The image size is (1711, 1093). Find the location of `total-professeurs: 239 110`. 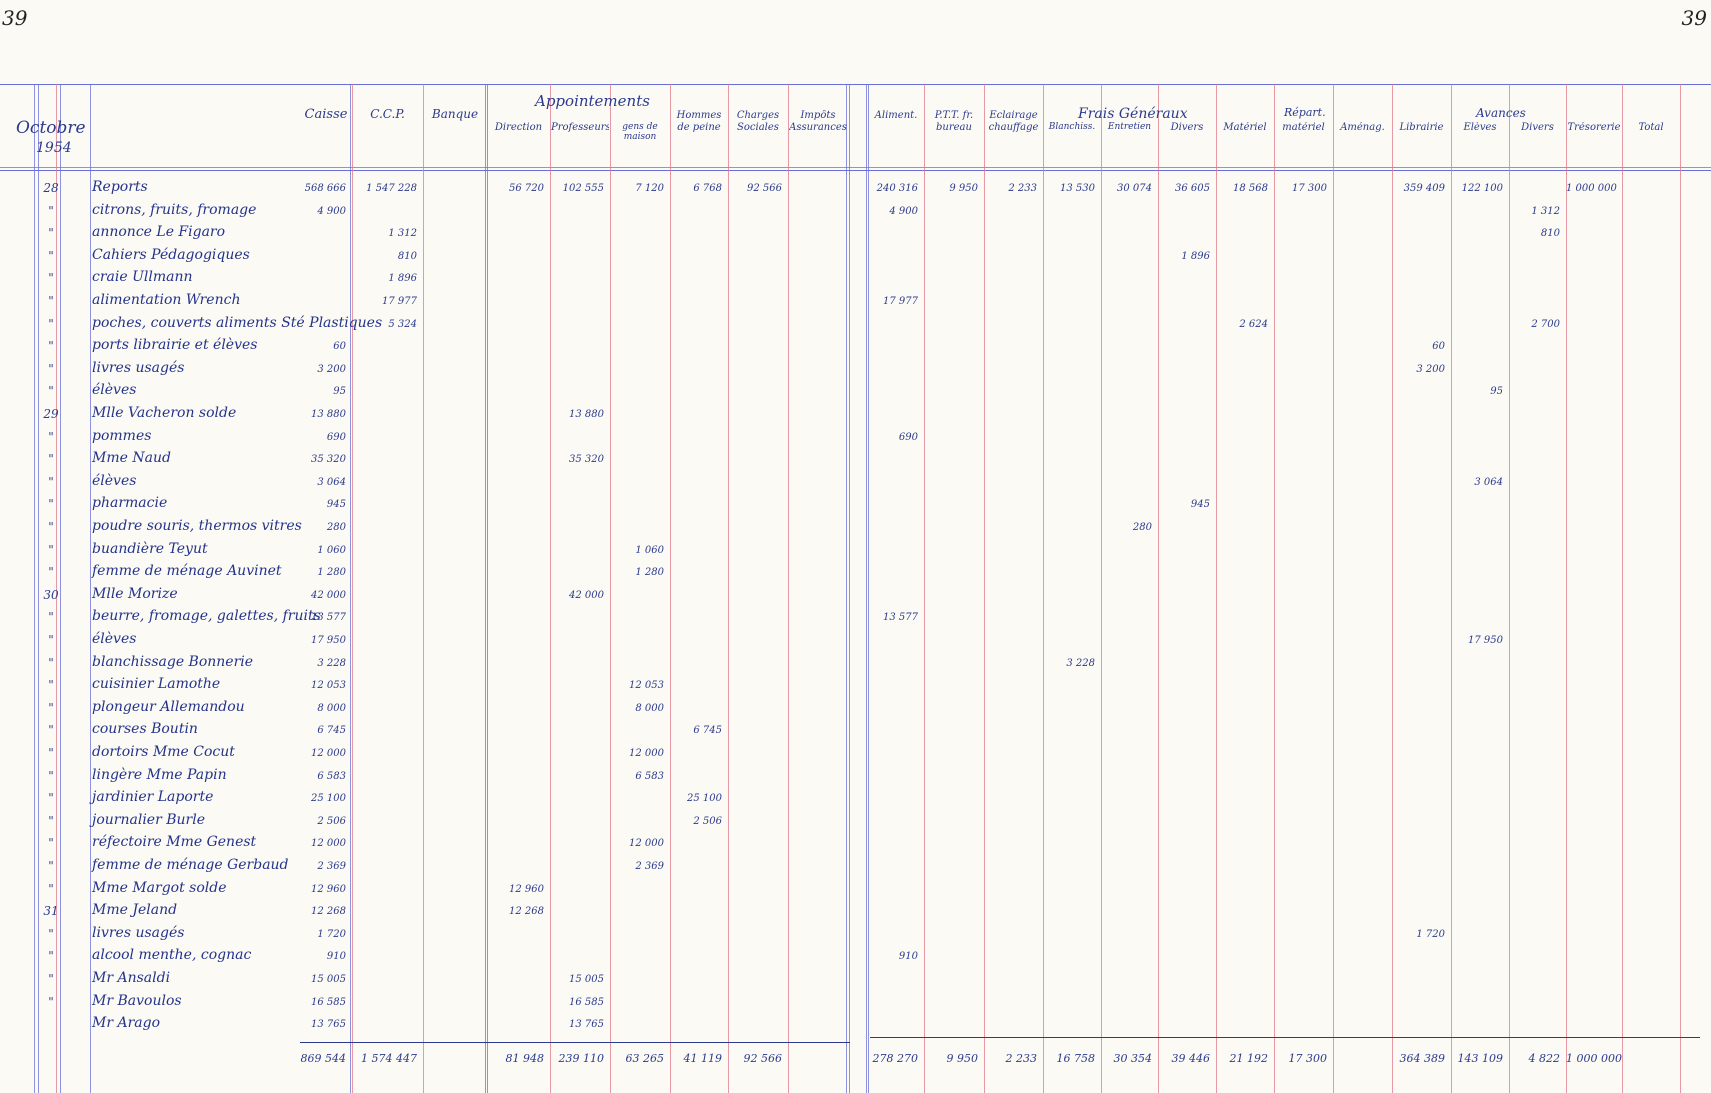

total-professeurs: 239 110 is located at coordinates (581, 1058).